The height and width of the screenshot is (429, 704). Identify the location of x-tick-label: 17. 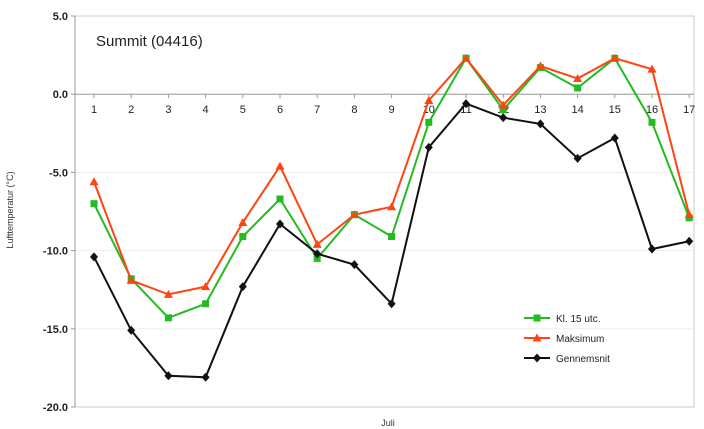
(689, 110).